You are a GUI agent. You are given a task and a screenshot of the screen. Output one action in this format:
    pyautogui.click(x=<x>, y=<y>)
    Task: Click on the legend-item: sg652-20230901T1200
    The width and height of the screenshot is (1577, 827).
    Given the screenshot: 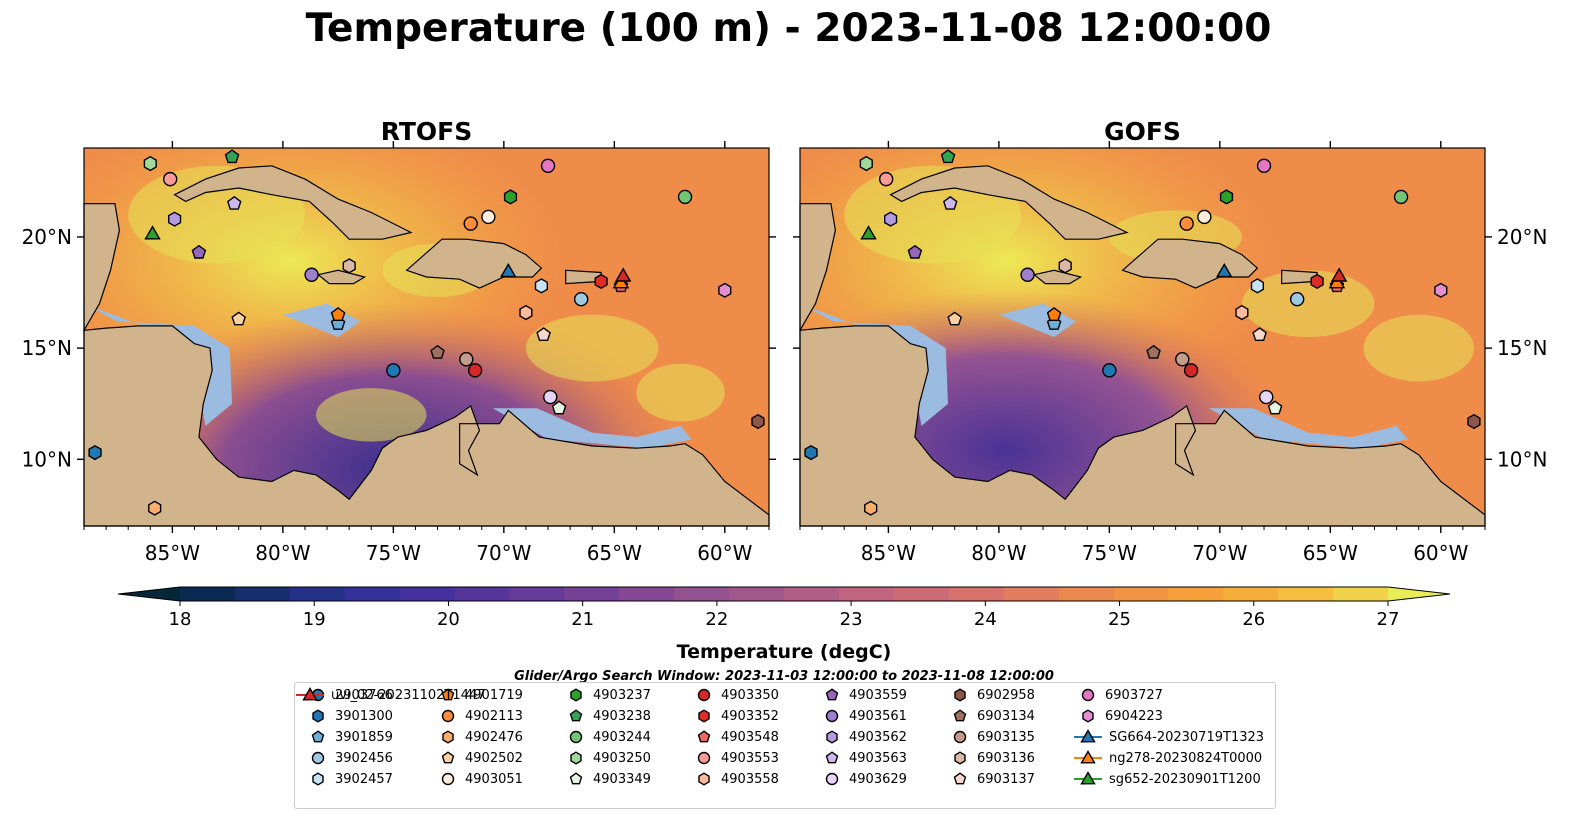 What is the action you would take?
    pyautogui.click(x=1167, y=779)
    